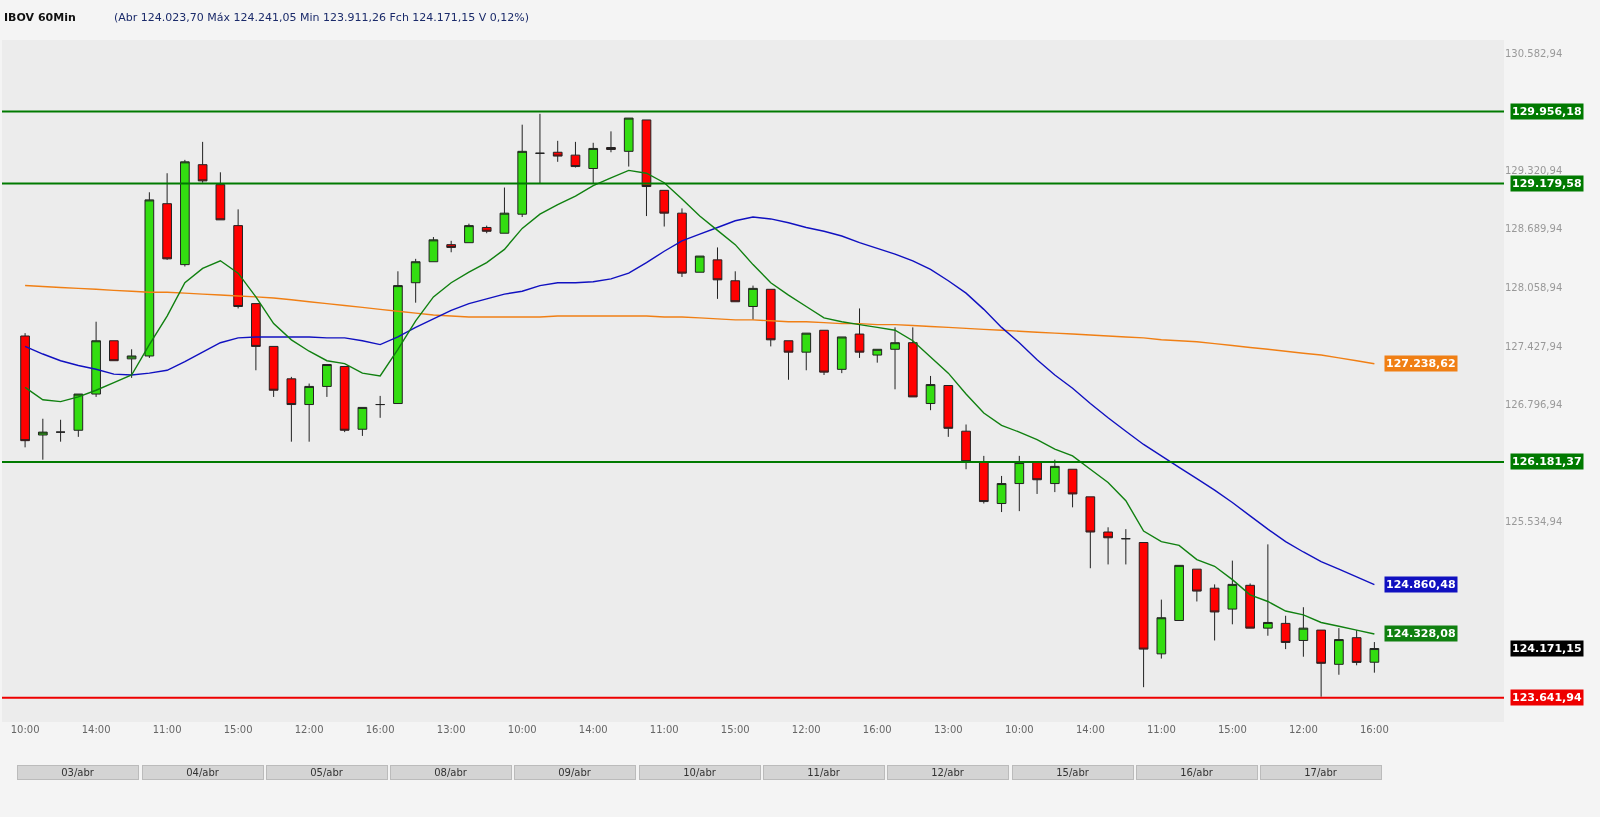 Image resolution: width=1600 pixels, height=817 pixels. What do you see at coordinates (1421, 363) in the screenshot?
I see `data-label: 127.238,62` at bounding box center [1421, 363].